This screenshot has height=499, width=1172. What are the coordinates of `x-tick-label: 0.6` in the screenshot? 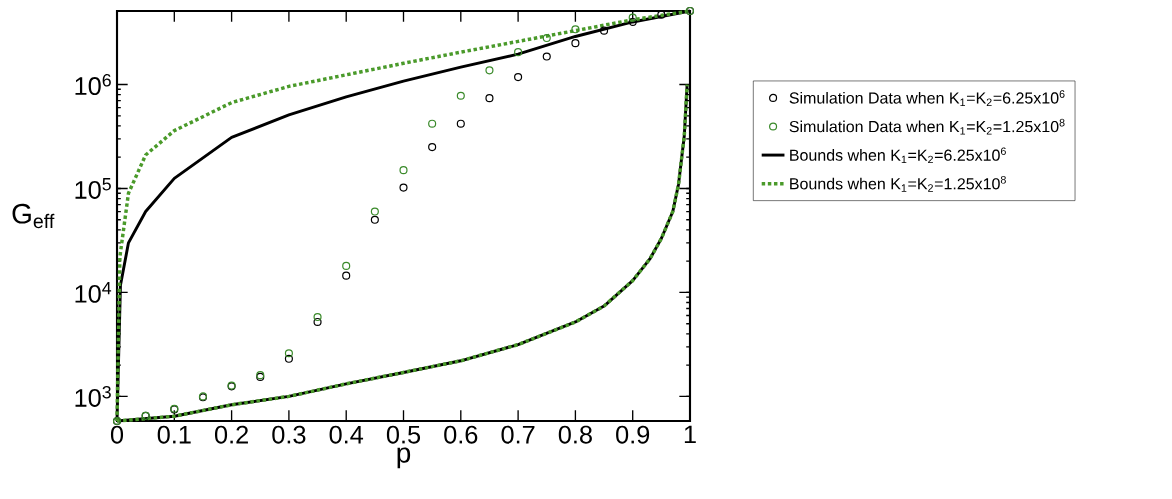 It's located at (461, 434).